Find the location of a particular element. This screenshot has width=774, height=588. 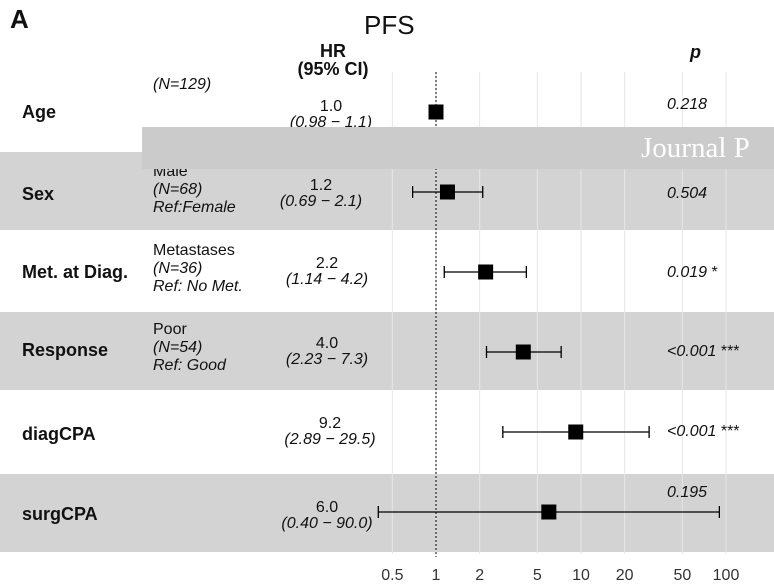

level-label-response: Poor (N=54) Ref: Good is located at coordinates (189, 347).